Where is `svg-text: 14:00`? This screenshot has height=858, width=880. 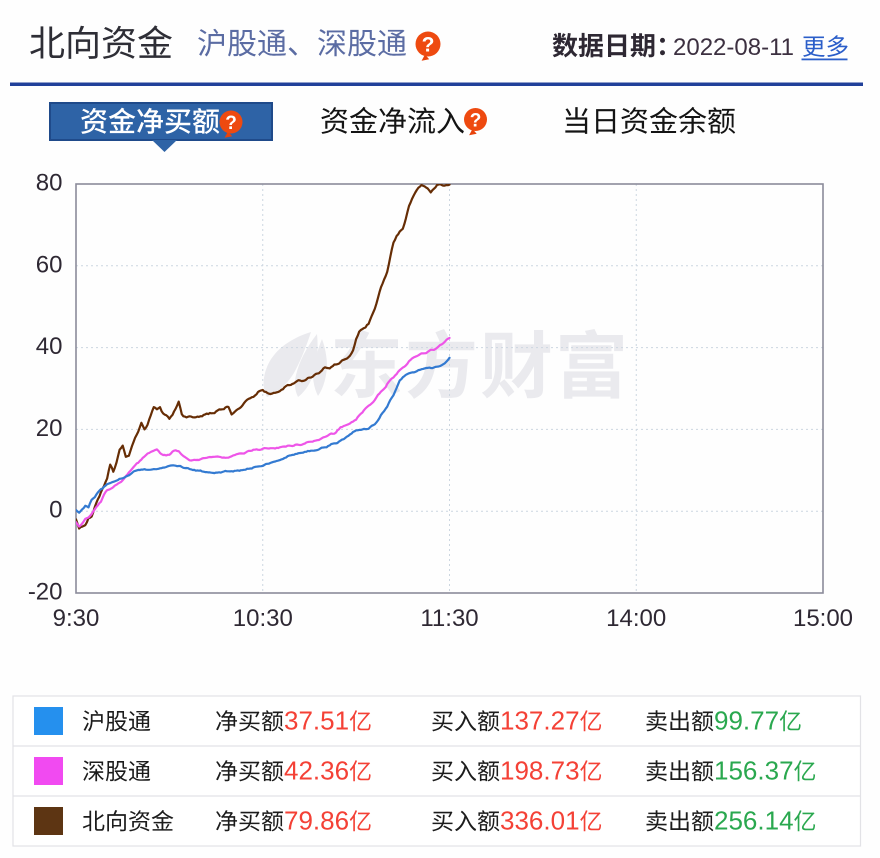
svg-text: 14:00 is located at coordinates (636, 618).